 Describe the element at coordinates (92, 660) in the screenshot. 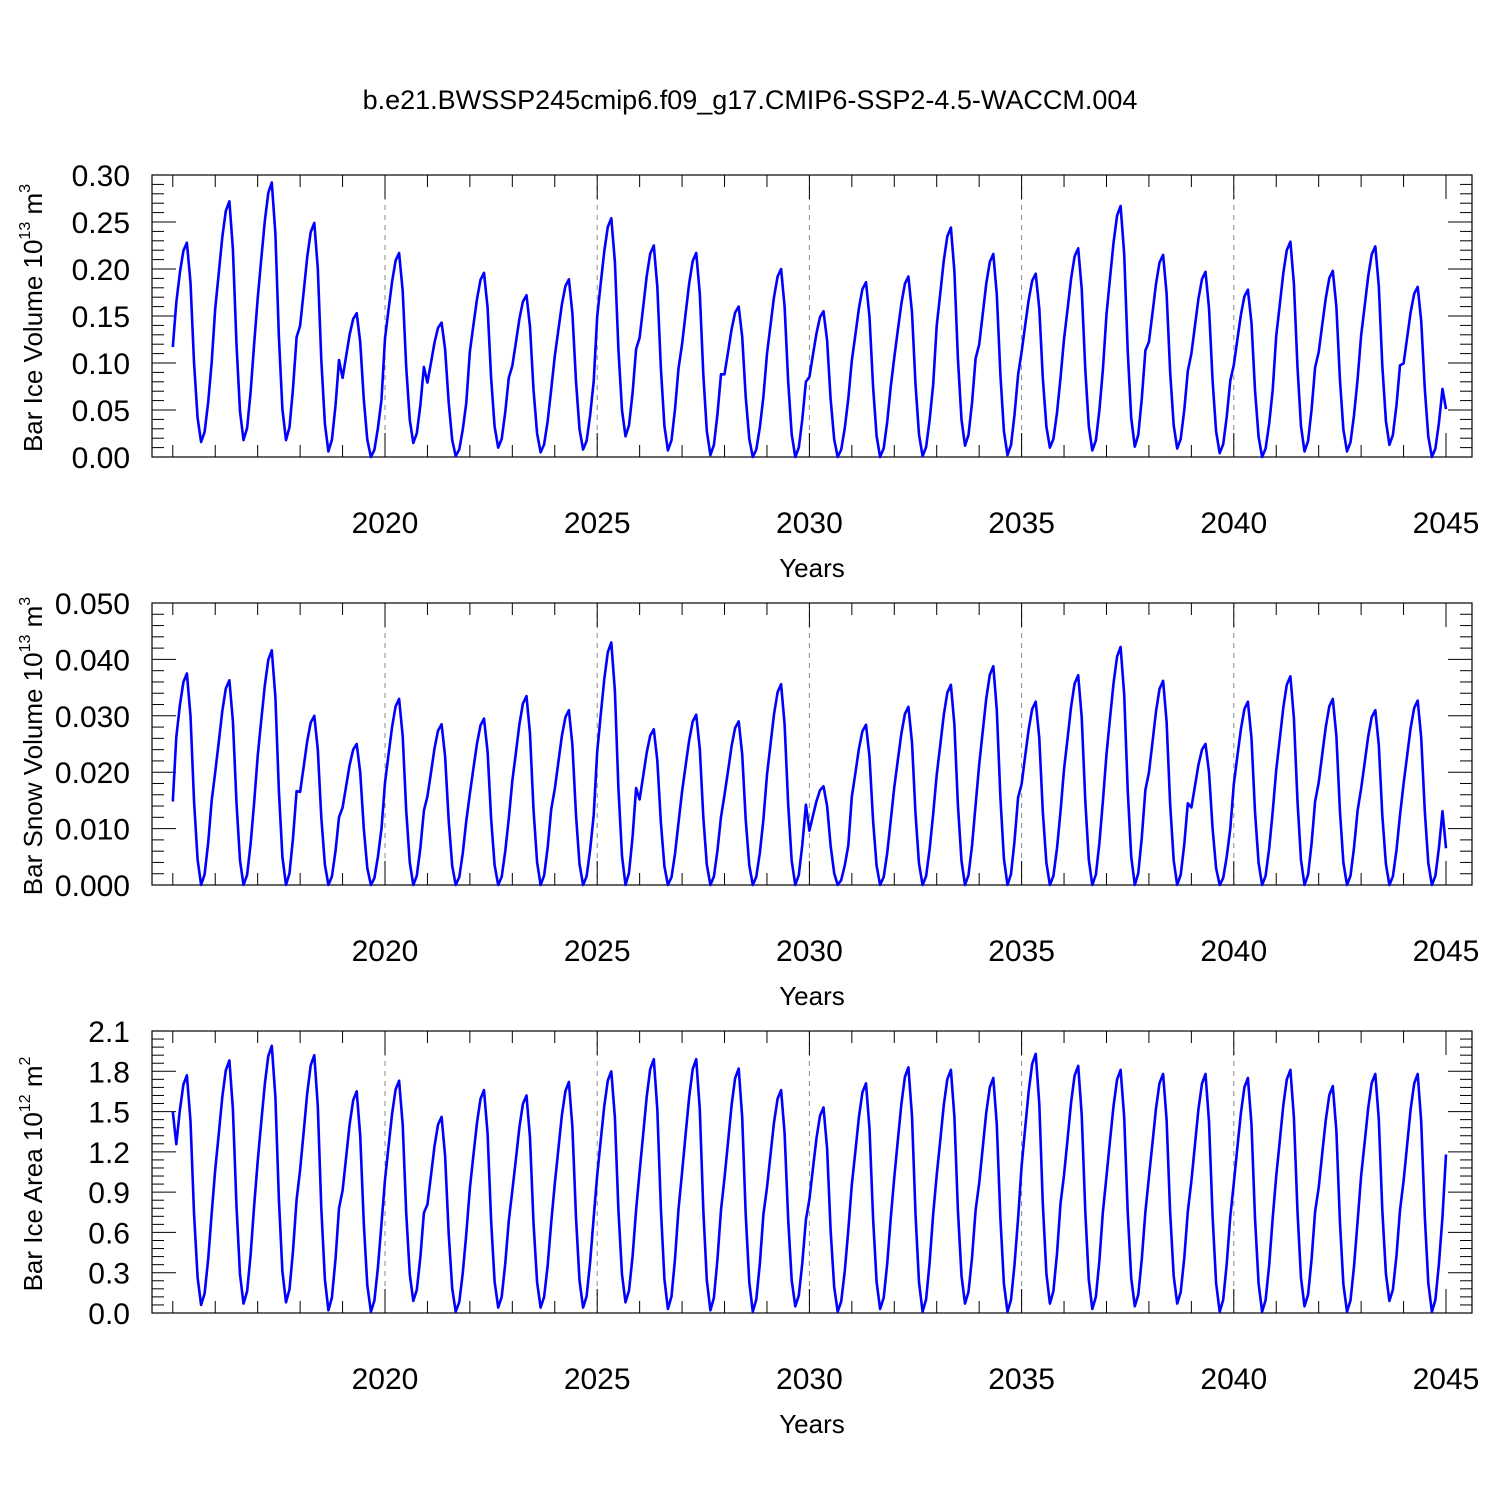

I see `y-tick-label: 0.040` at that location.